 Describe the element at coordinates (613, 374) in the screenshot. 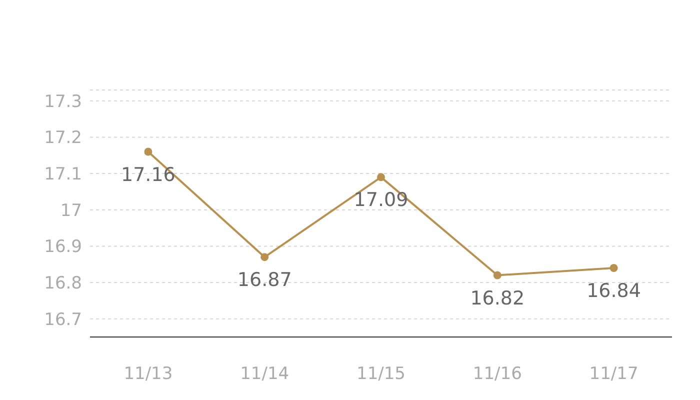

I see `x-tick-label: 11/17` at that location.